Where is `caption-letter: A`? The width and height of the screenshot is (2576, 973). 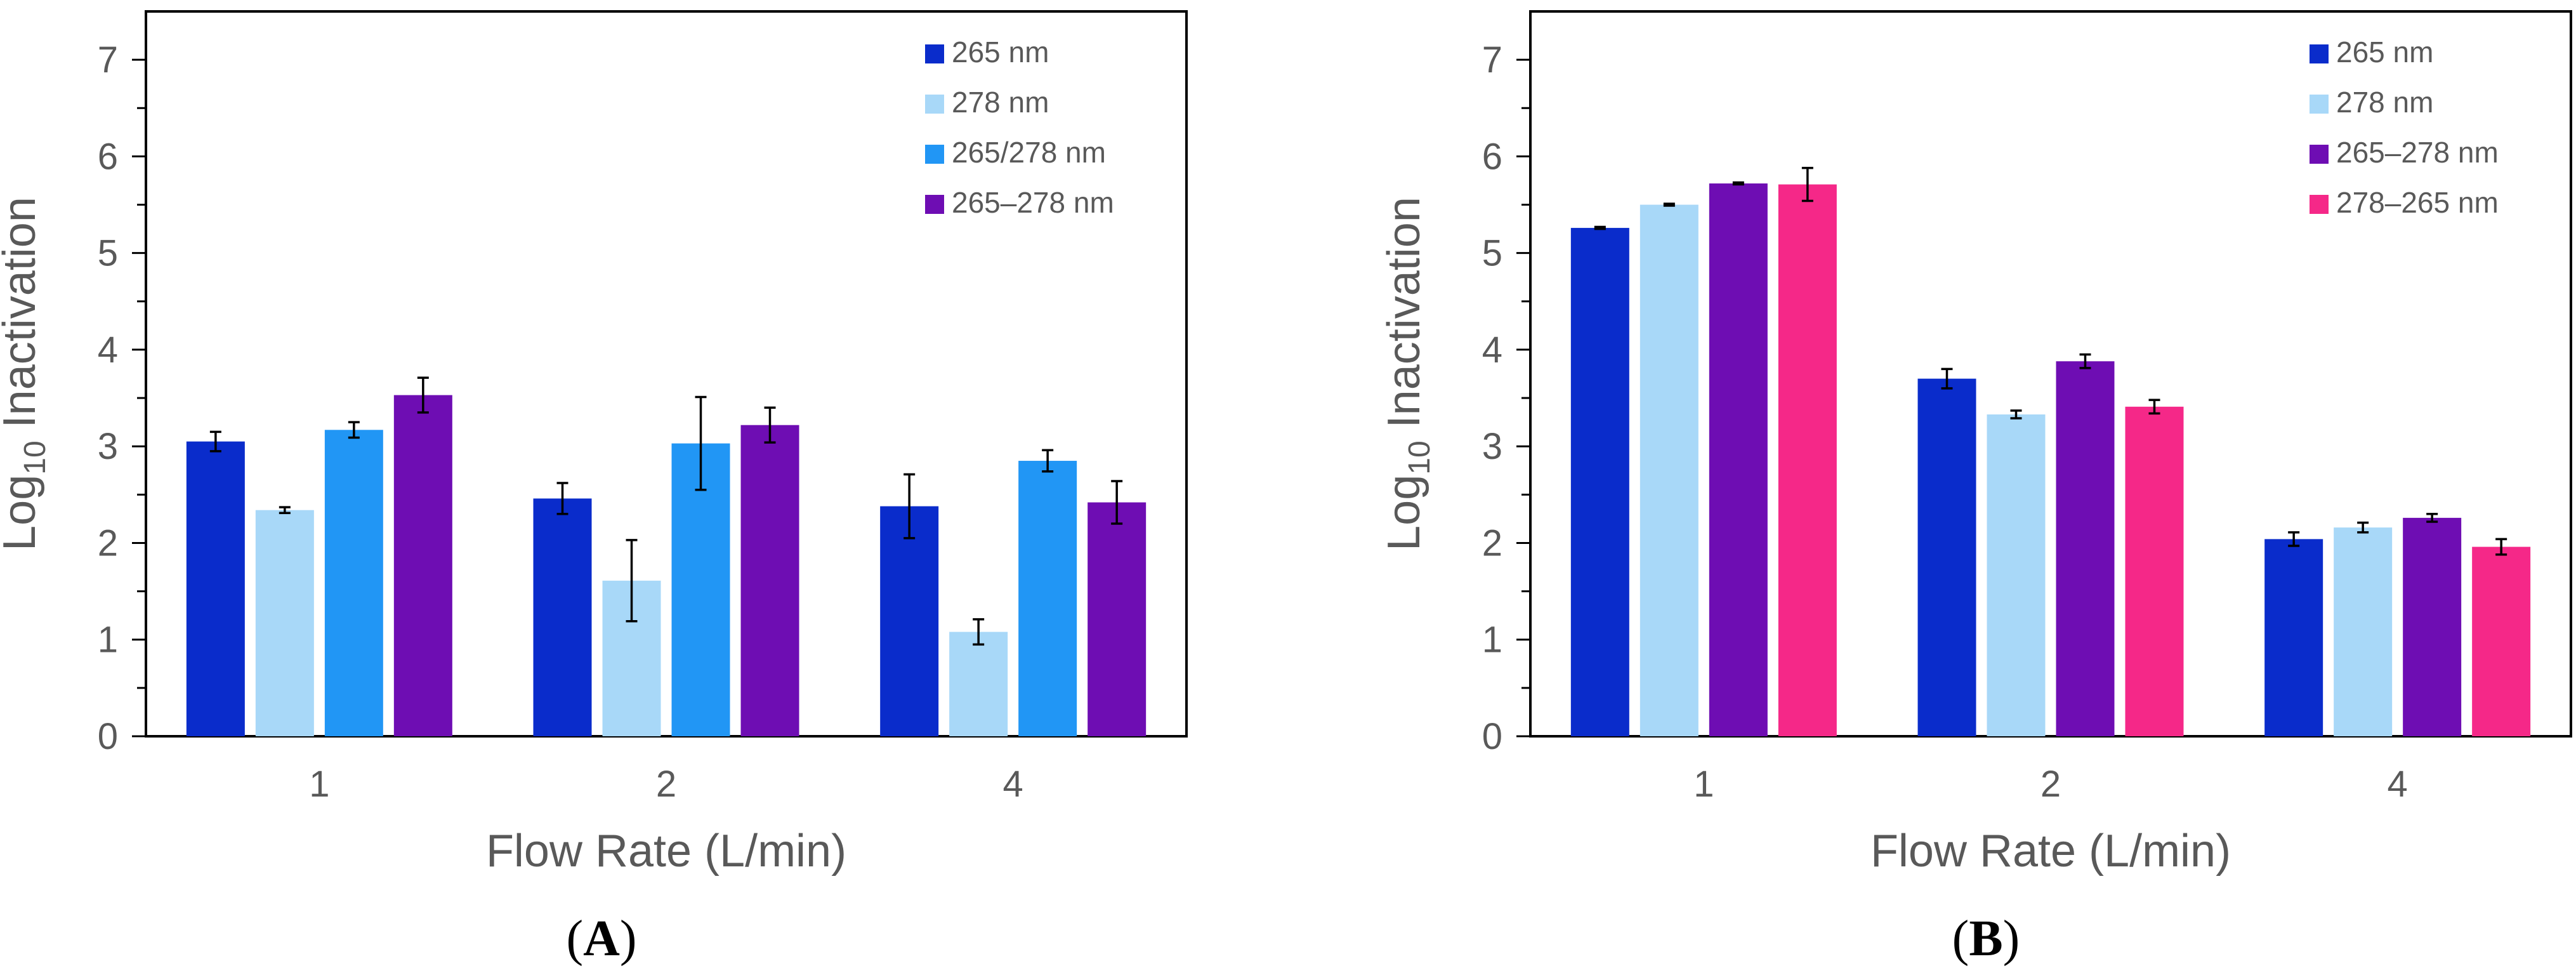
caption-letter: A is located at coordinates (601, 939).